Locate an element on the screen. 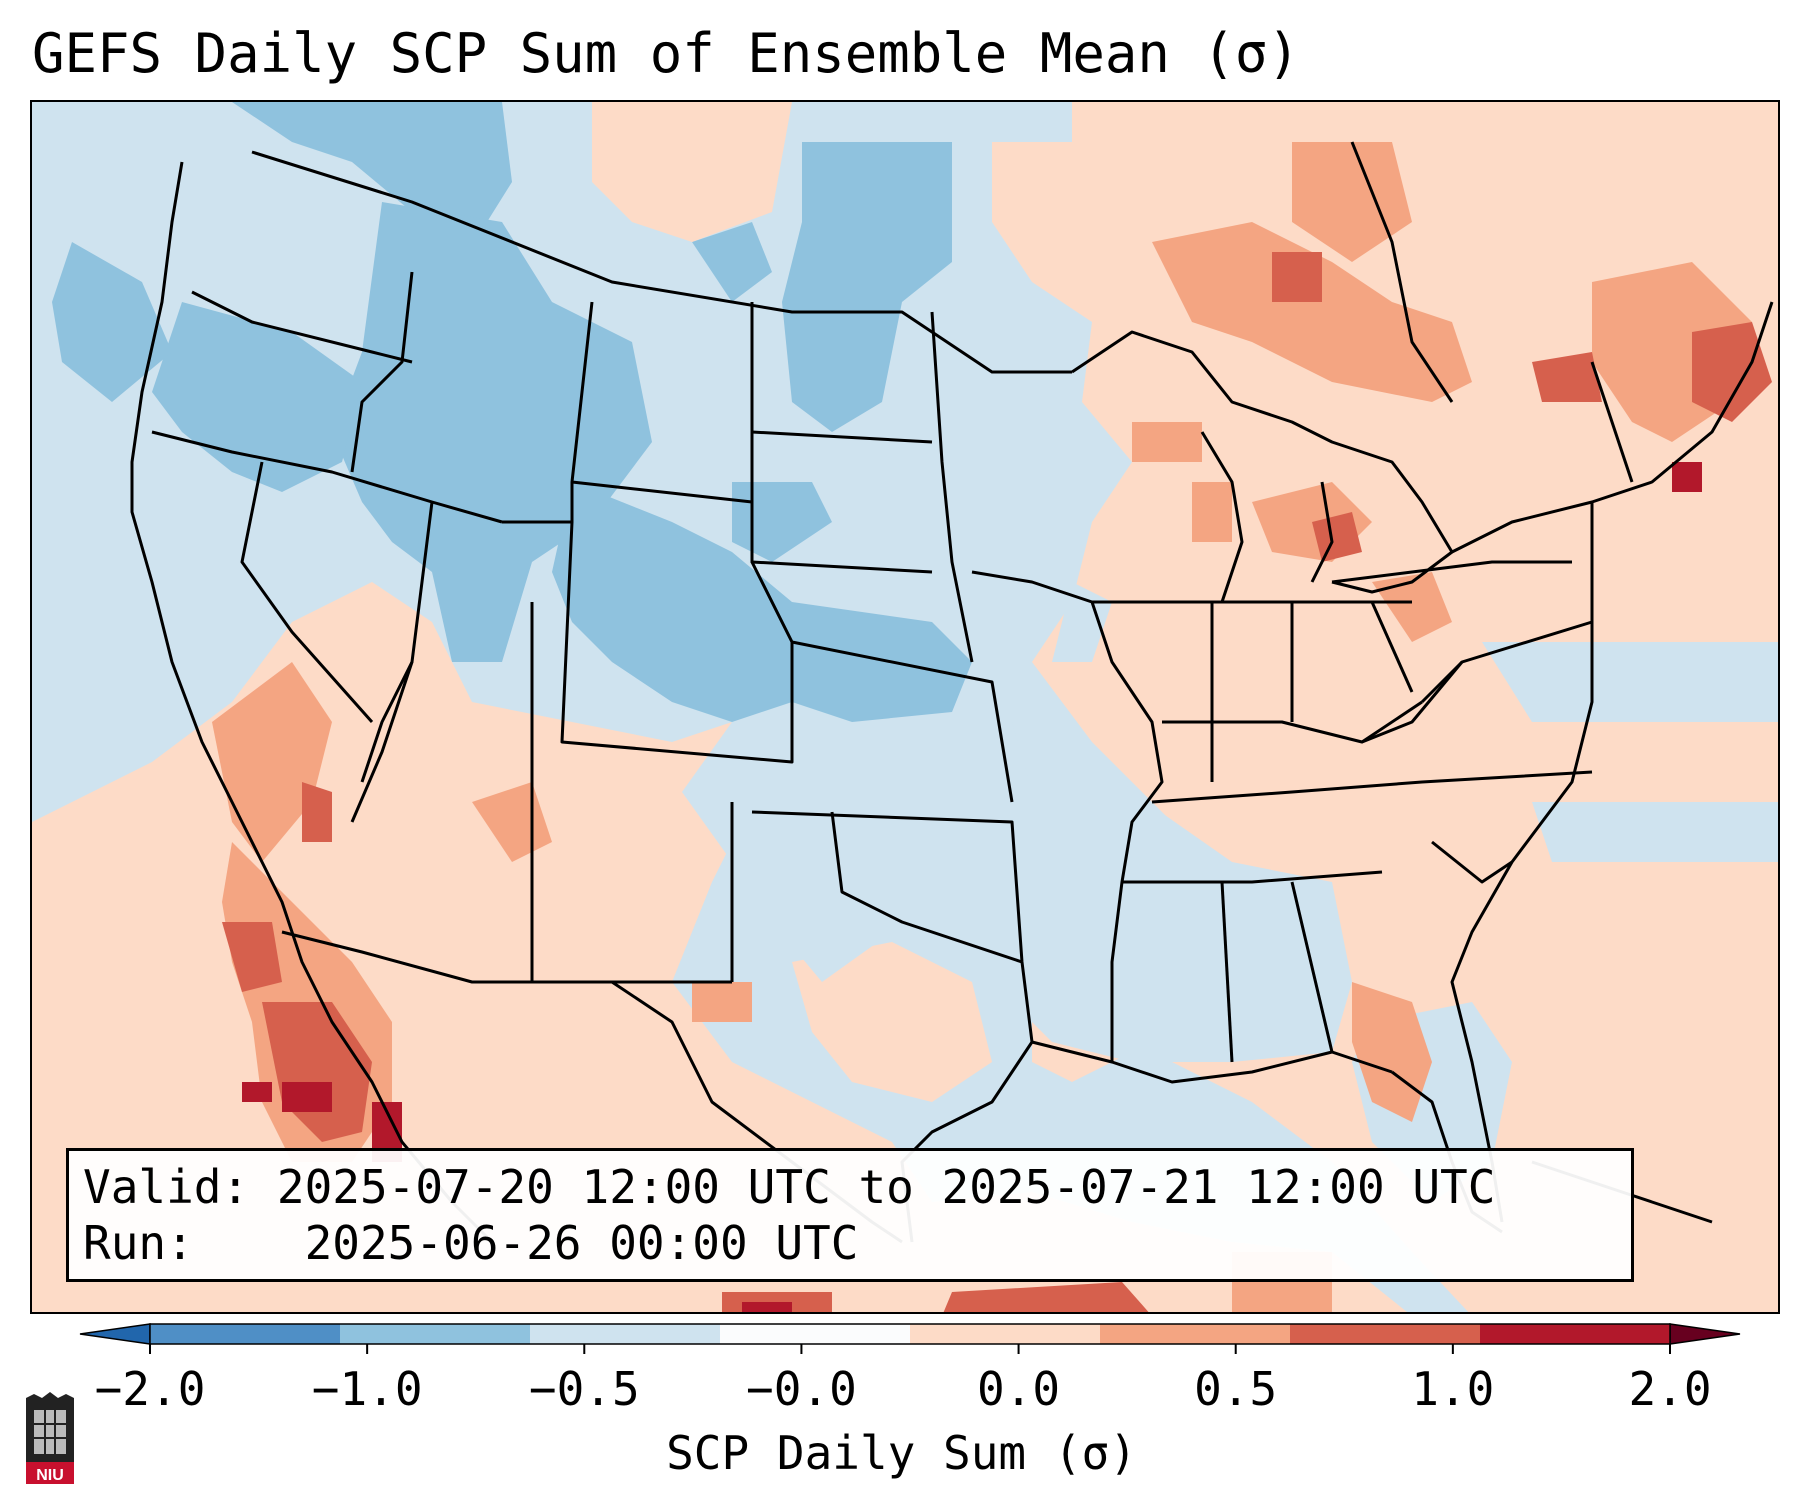  colorbar-tick-label: −0.0 is located at coordinates (801, 1389).